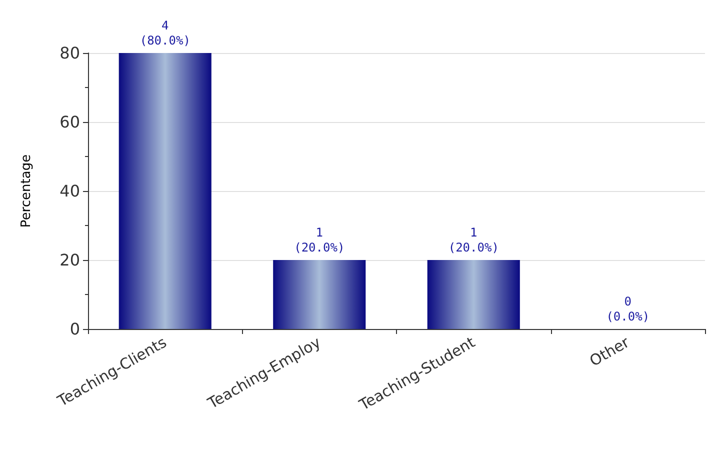 The image size is (719, 452). I want to click on y-tick-label: 80, so click(70, 53).